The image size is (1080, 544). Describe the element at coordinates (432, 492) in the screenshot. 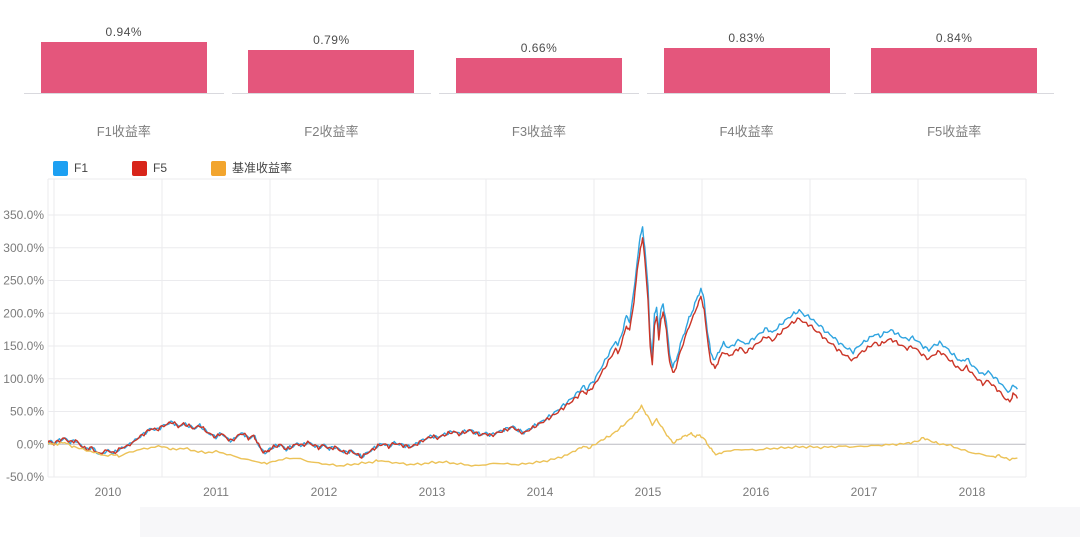

I see `x-axis-tick: 2013` at that location.